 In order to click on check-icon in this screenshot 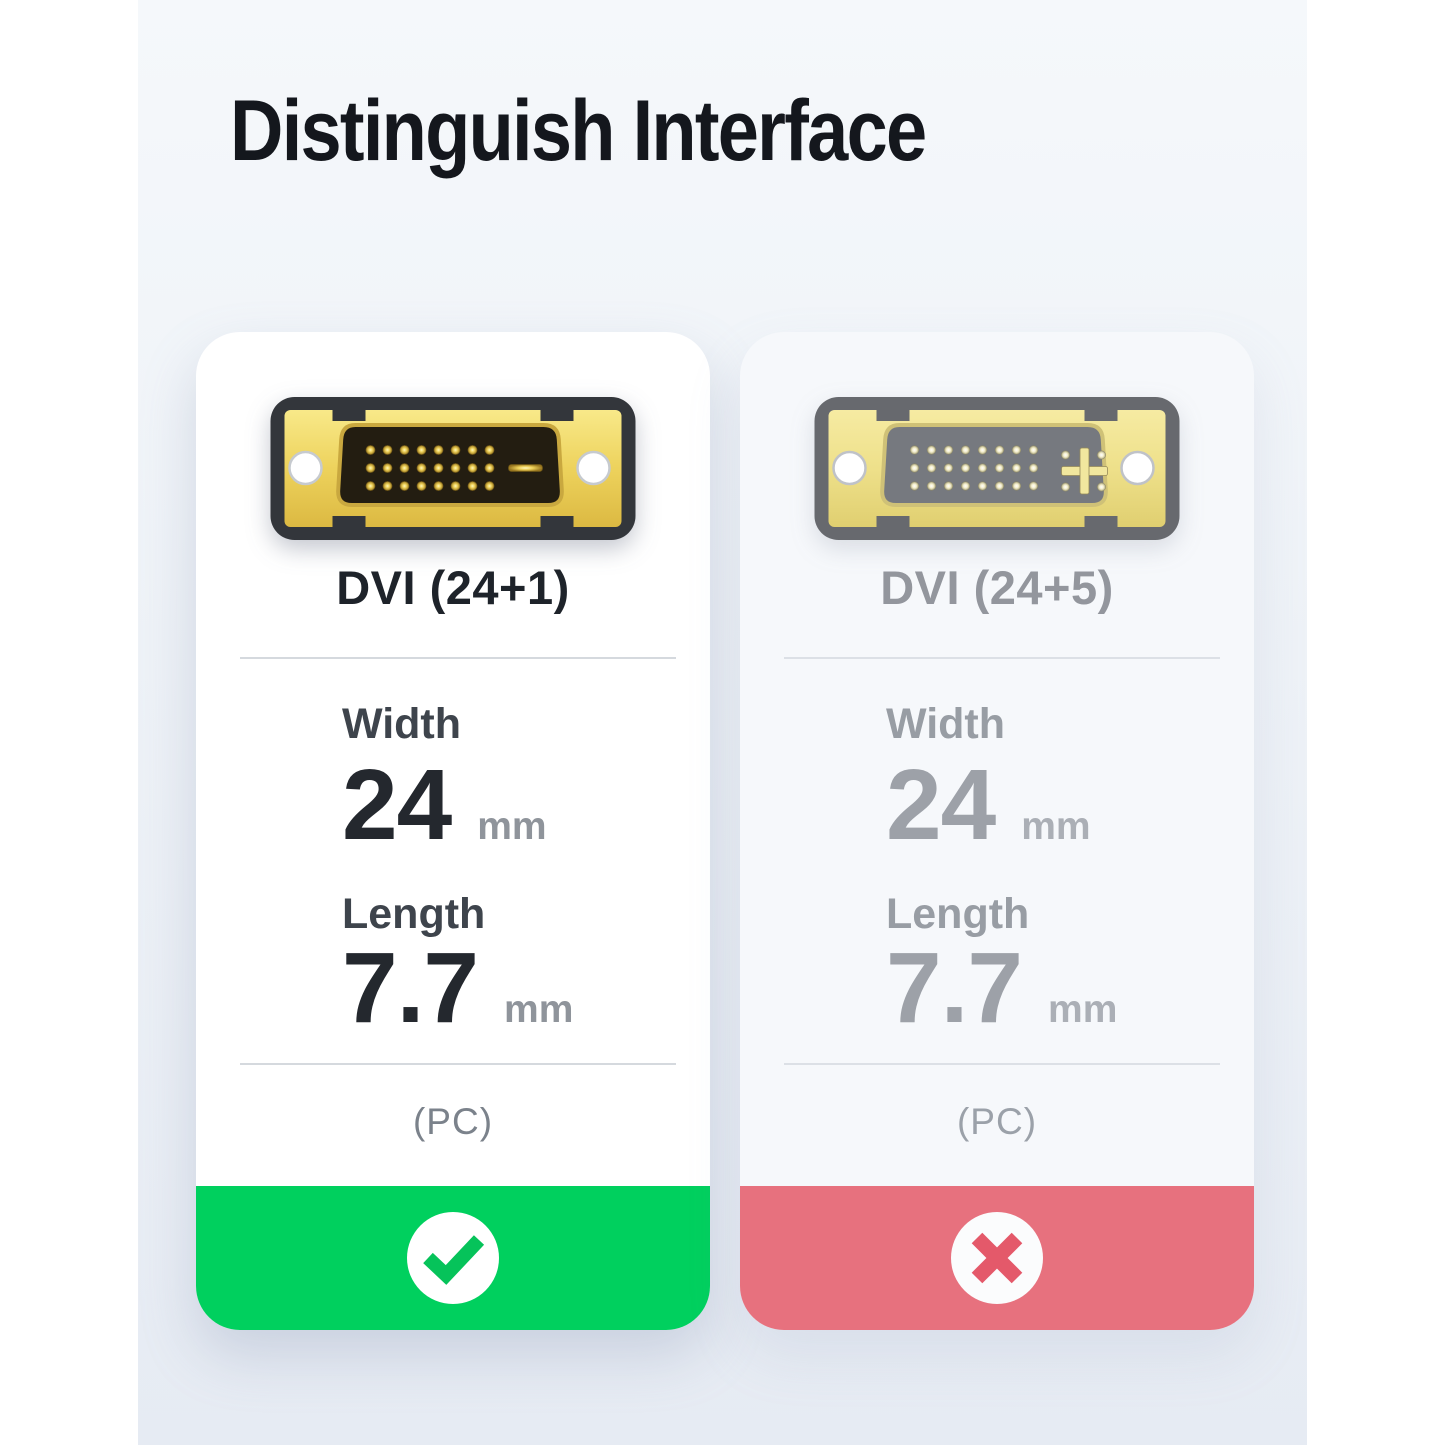, I will do `click(454, 1260)`.